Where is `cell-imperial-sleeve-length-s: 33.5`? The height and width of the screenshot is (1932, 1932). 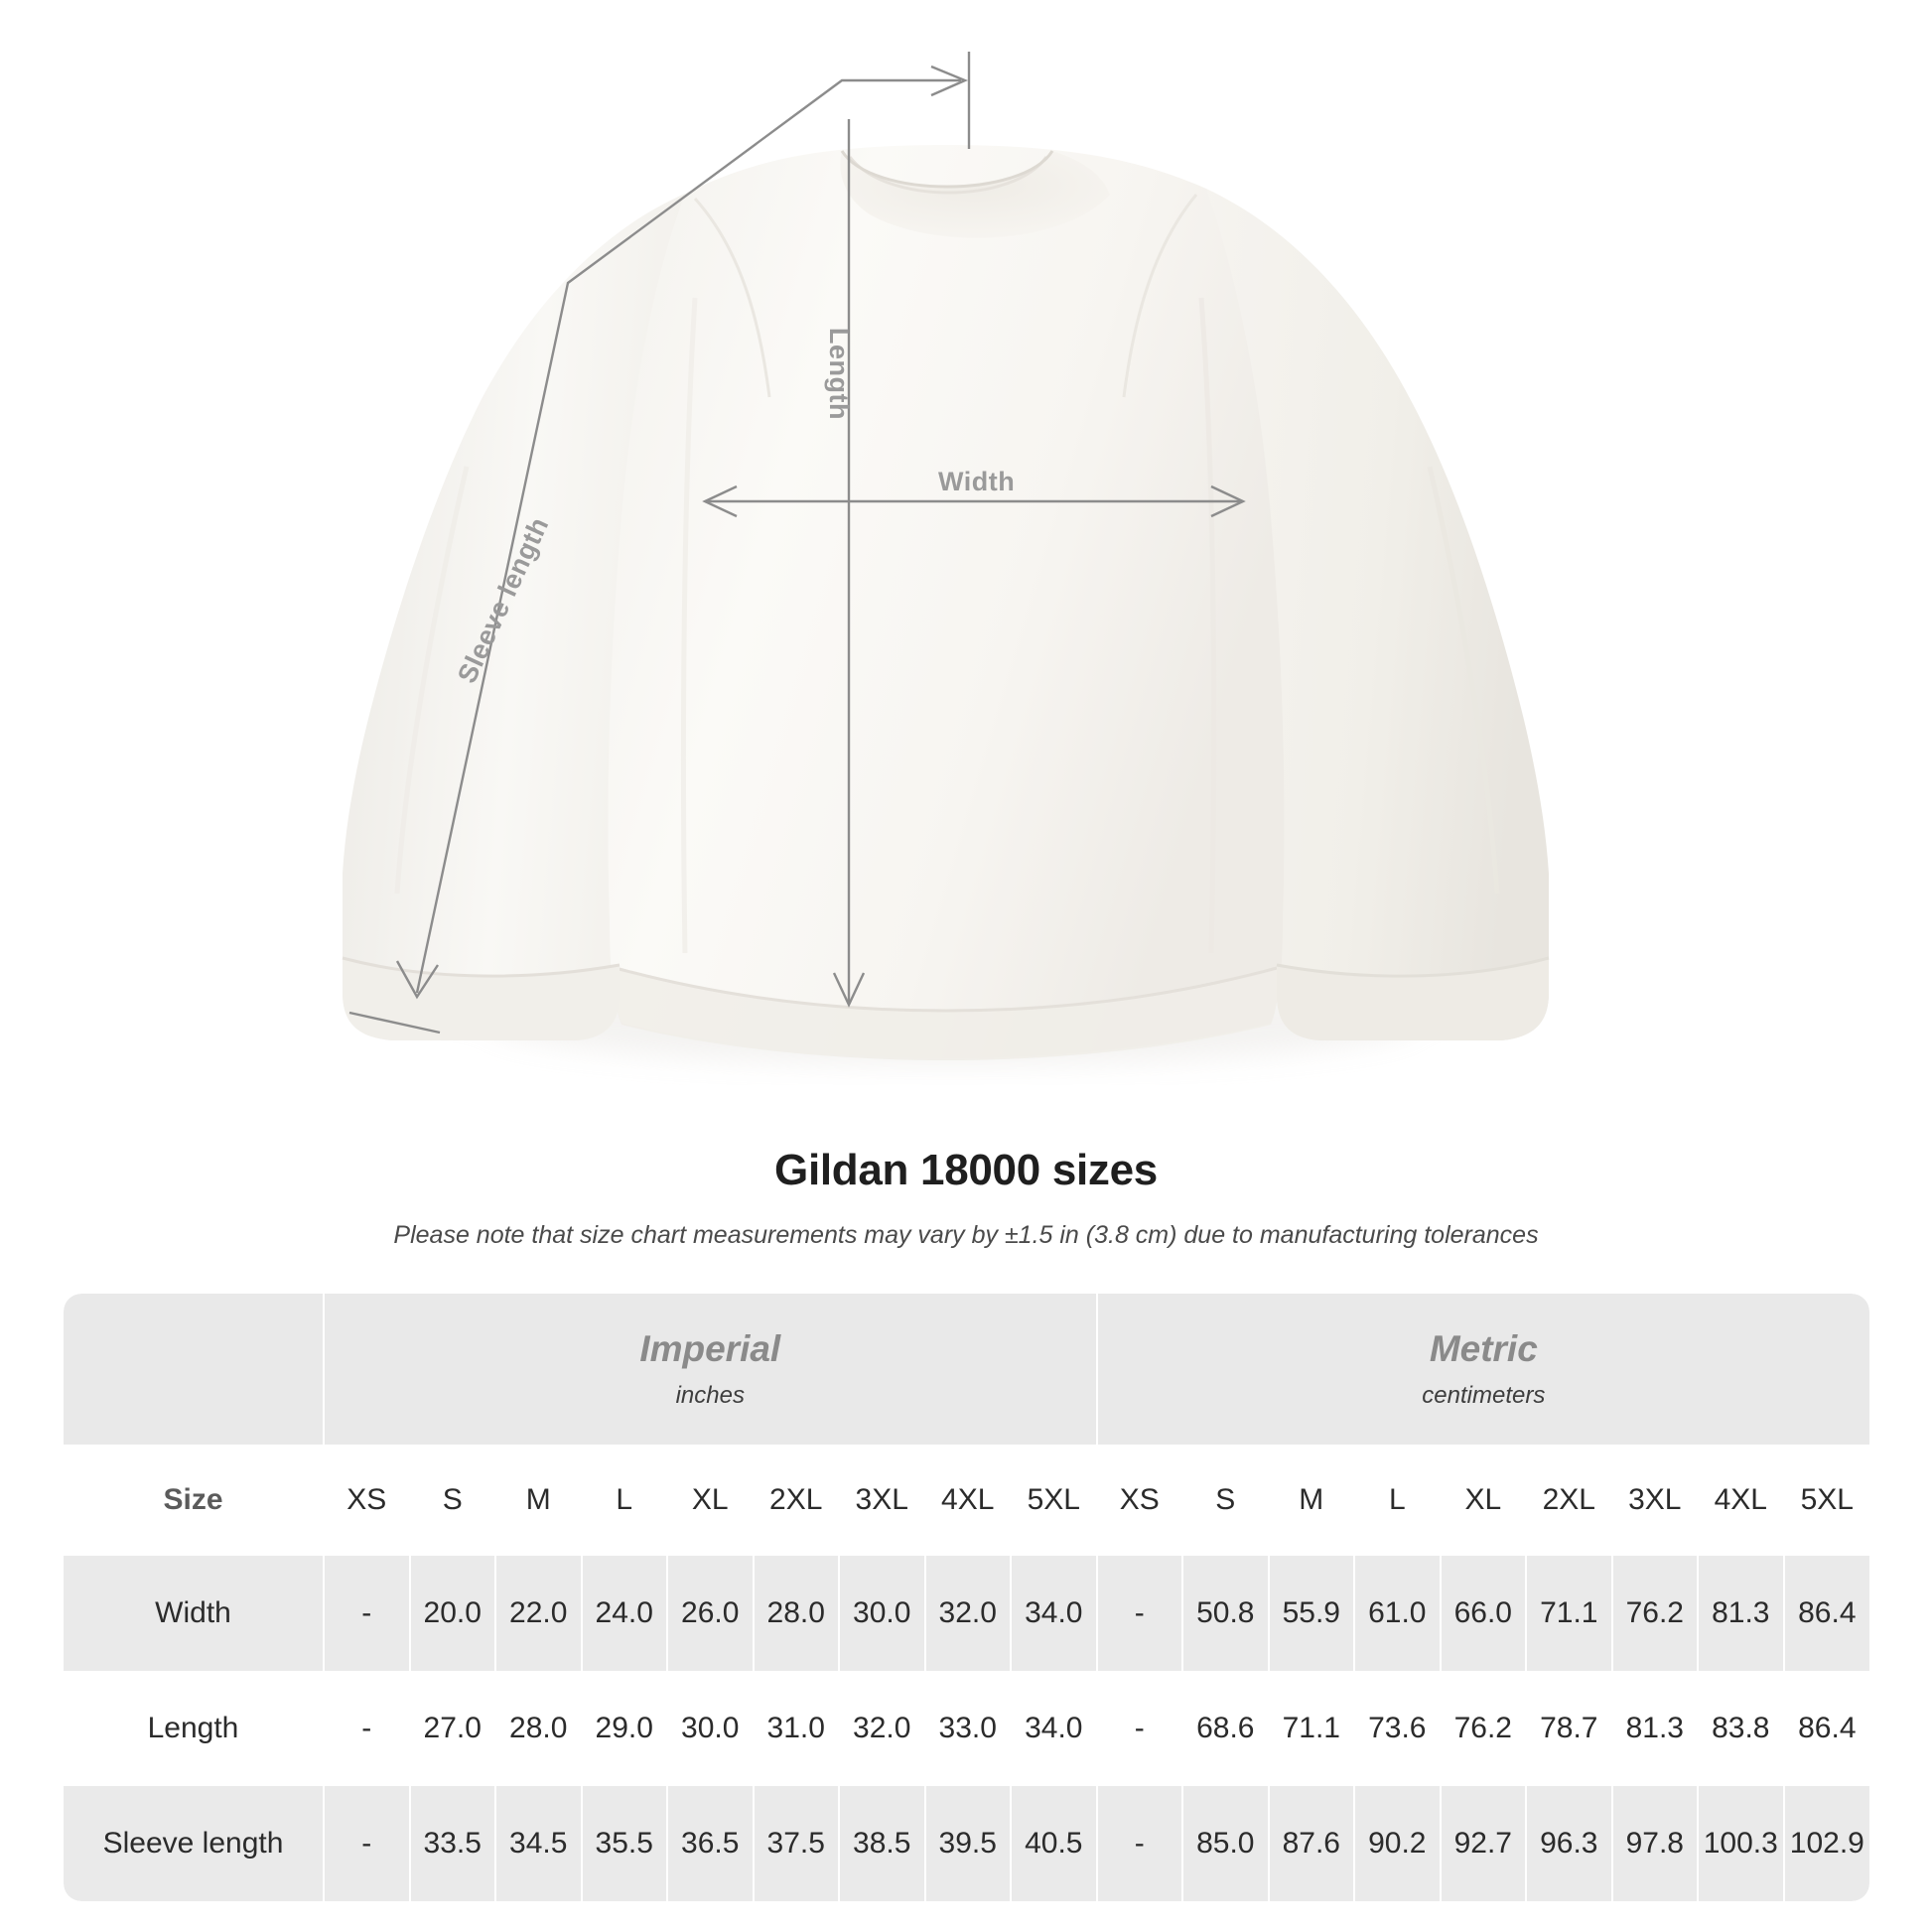
cell-imperial-sleeve-length-s: 33.5 is located at coordinates (452, 1844).